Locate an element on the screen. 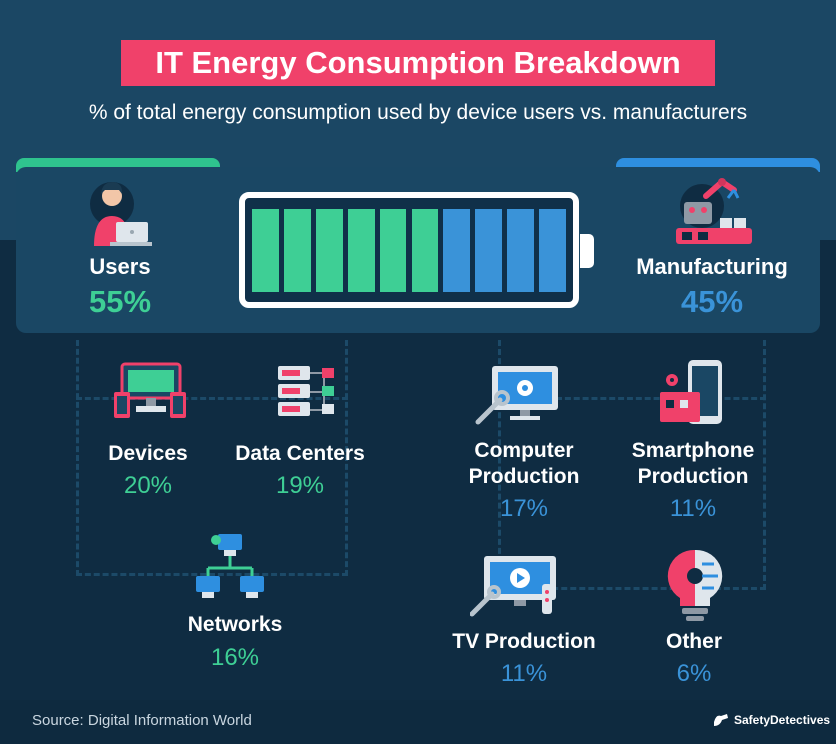  users-pct: 55% is located at coordinates (120, 301).